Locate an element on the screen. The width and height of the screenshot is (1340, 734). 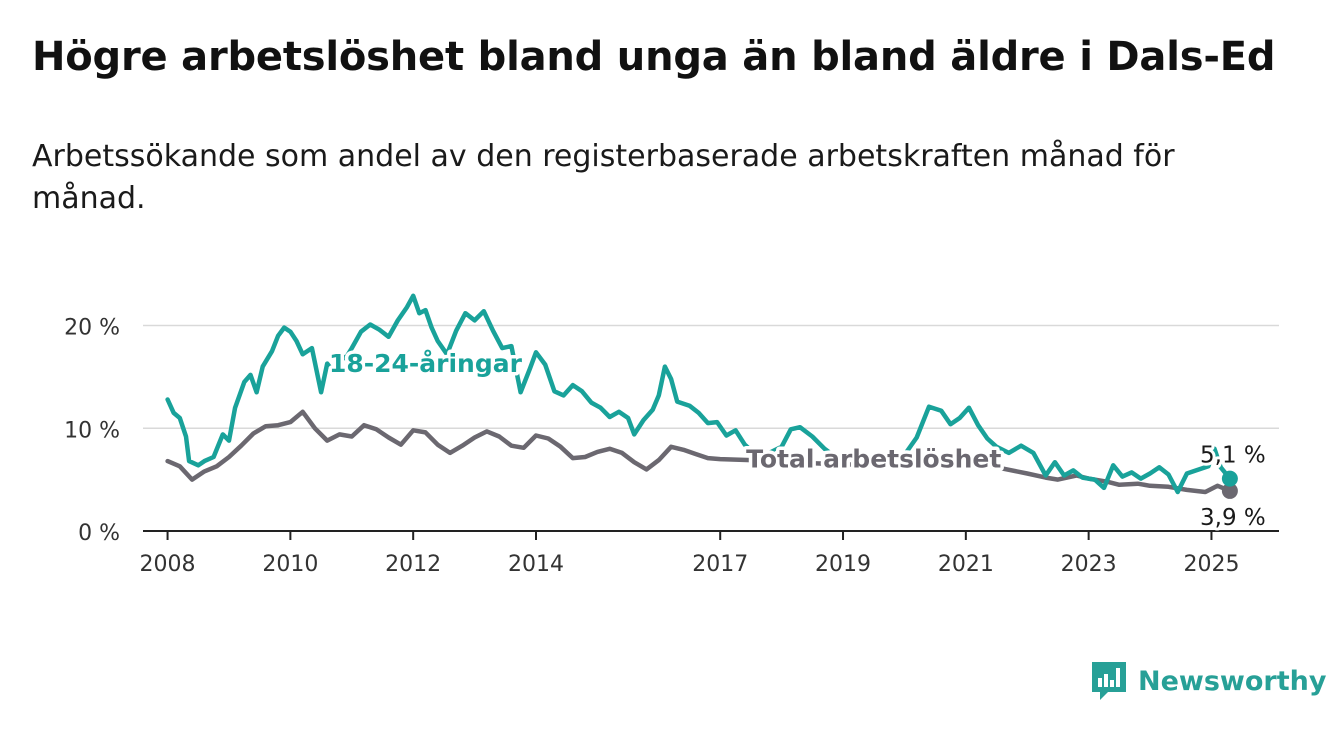
series-label-total: Total arbetslöshet is located at coordinates (873, 458).